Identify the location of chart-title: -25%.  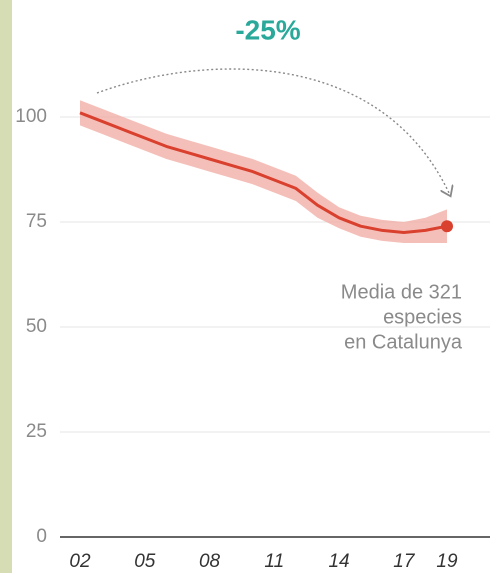
(267, 29).